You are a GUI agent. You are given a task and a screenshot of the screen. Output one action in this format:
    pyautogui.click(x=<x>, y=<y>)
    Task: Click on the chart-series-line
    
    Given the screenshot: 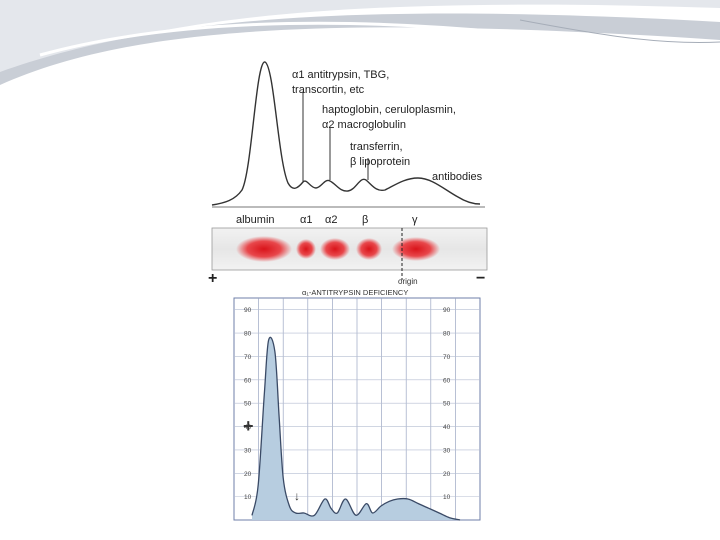 What is the action you would take?
    pyautogui.click(x=356, y=428)
    